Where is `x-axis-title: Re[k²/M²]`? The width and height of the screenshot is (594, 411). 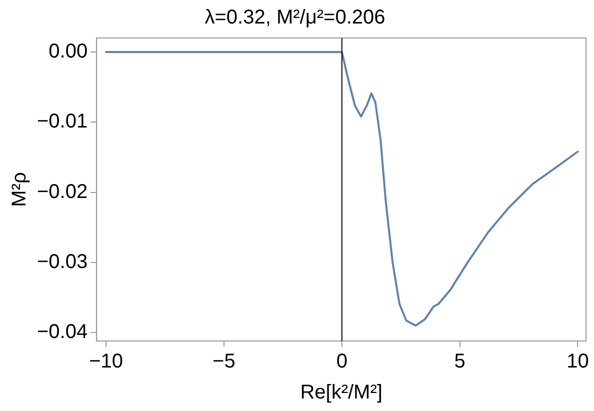
x-axis-title: Re[k²/M²] is located at coordinates (341, 393).